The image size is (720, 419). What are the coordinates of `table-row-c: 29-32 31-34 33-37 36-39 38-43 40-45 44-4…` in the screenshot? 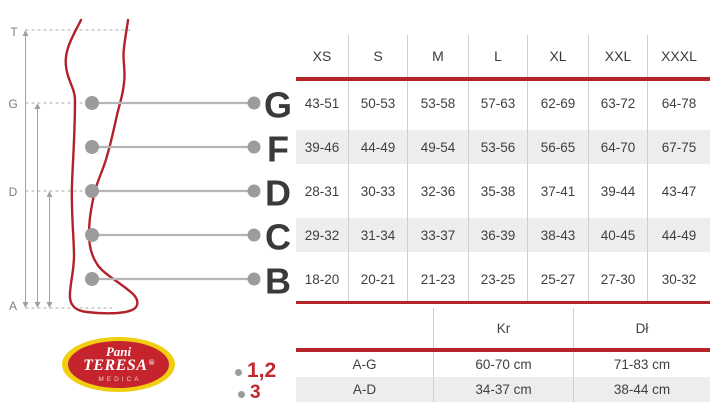 It's located at (503, 235).